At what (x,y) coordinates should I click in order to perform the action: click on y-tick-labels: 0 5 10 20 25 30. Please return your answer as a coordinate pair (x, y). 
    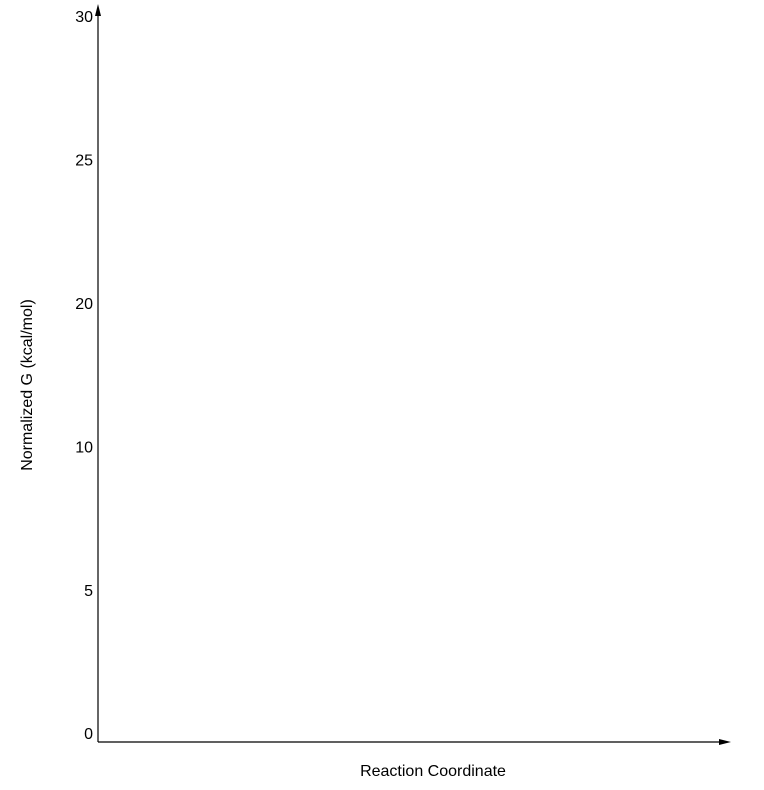
    Looking at the image, I should click on (84, 376).